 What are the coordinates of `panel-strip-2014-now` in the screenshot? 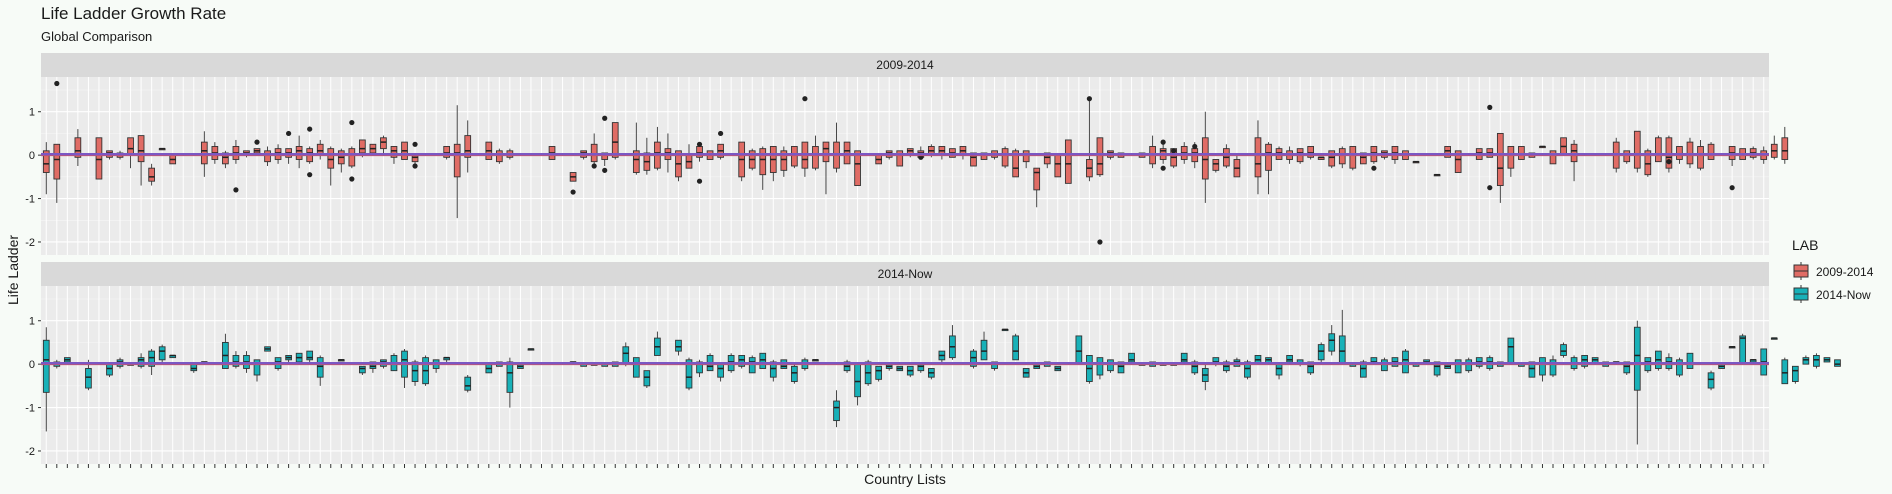 It's located at (905, 274).